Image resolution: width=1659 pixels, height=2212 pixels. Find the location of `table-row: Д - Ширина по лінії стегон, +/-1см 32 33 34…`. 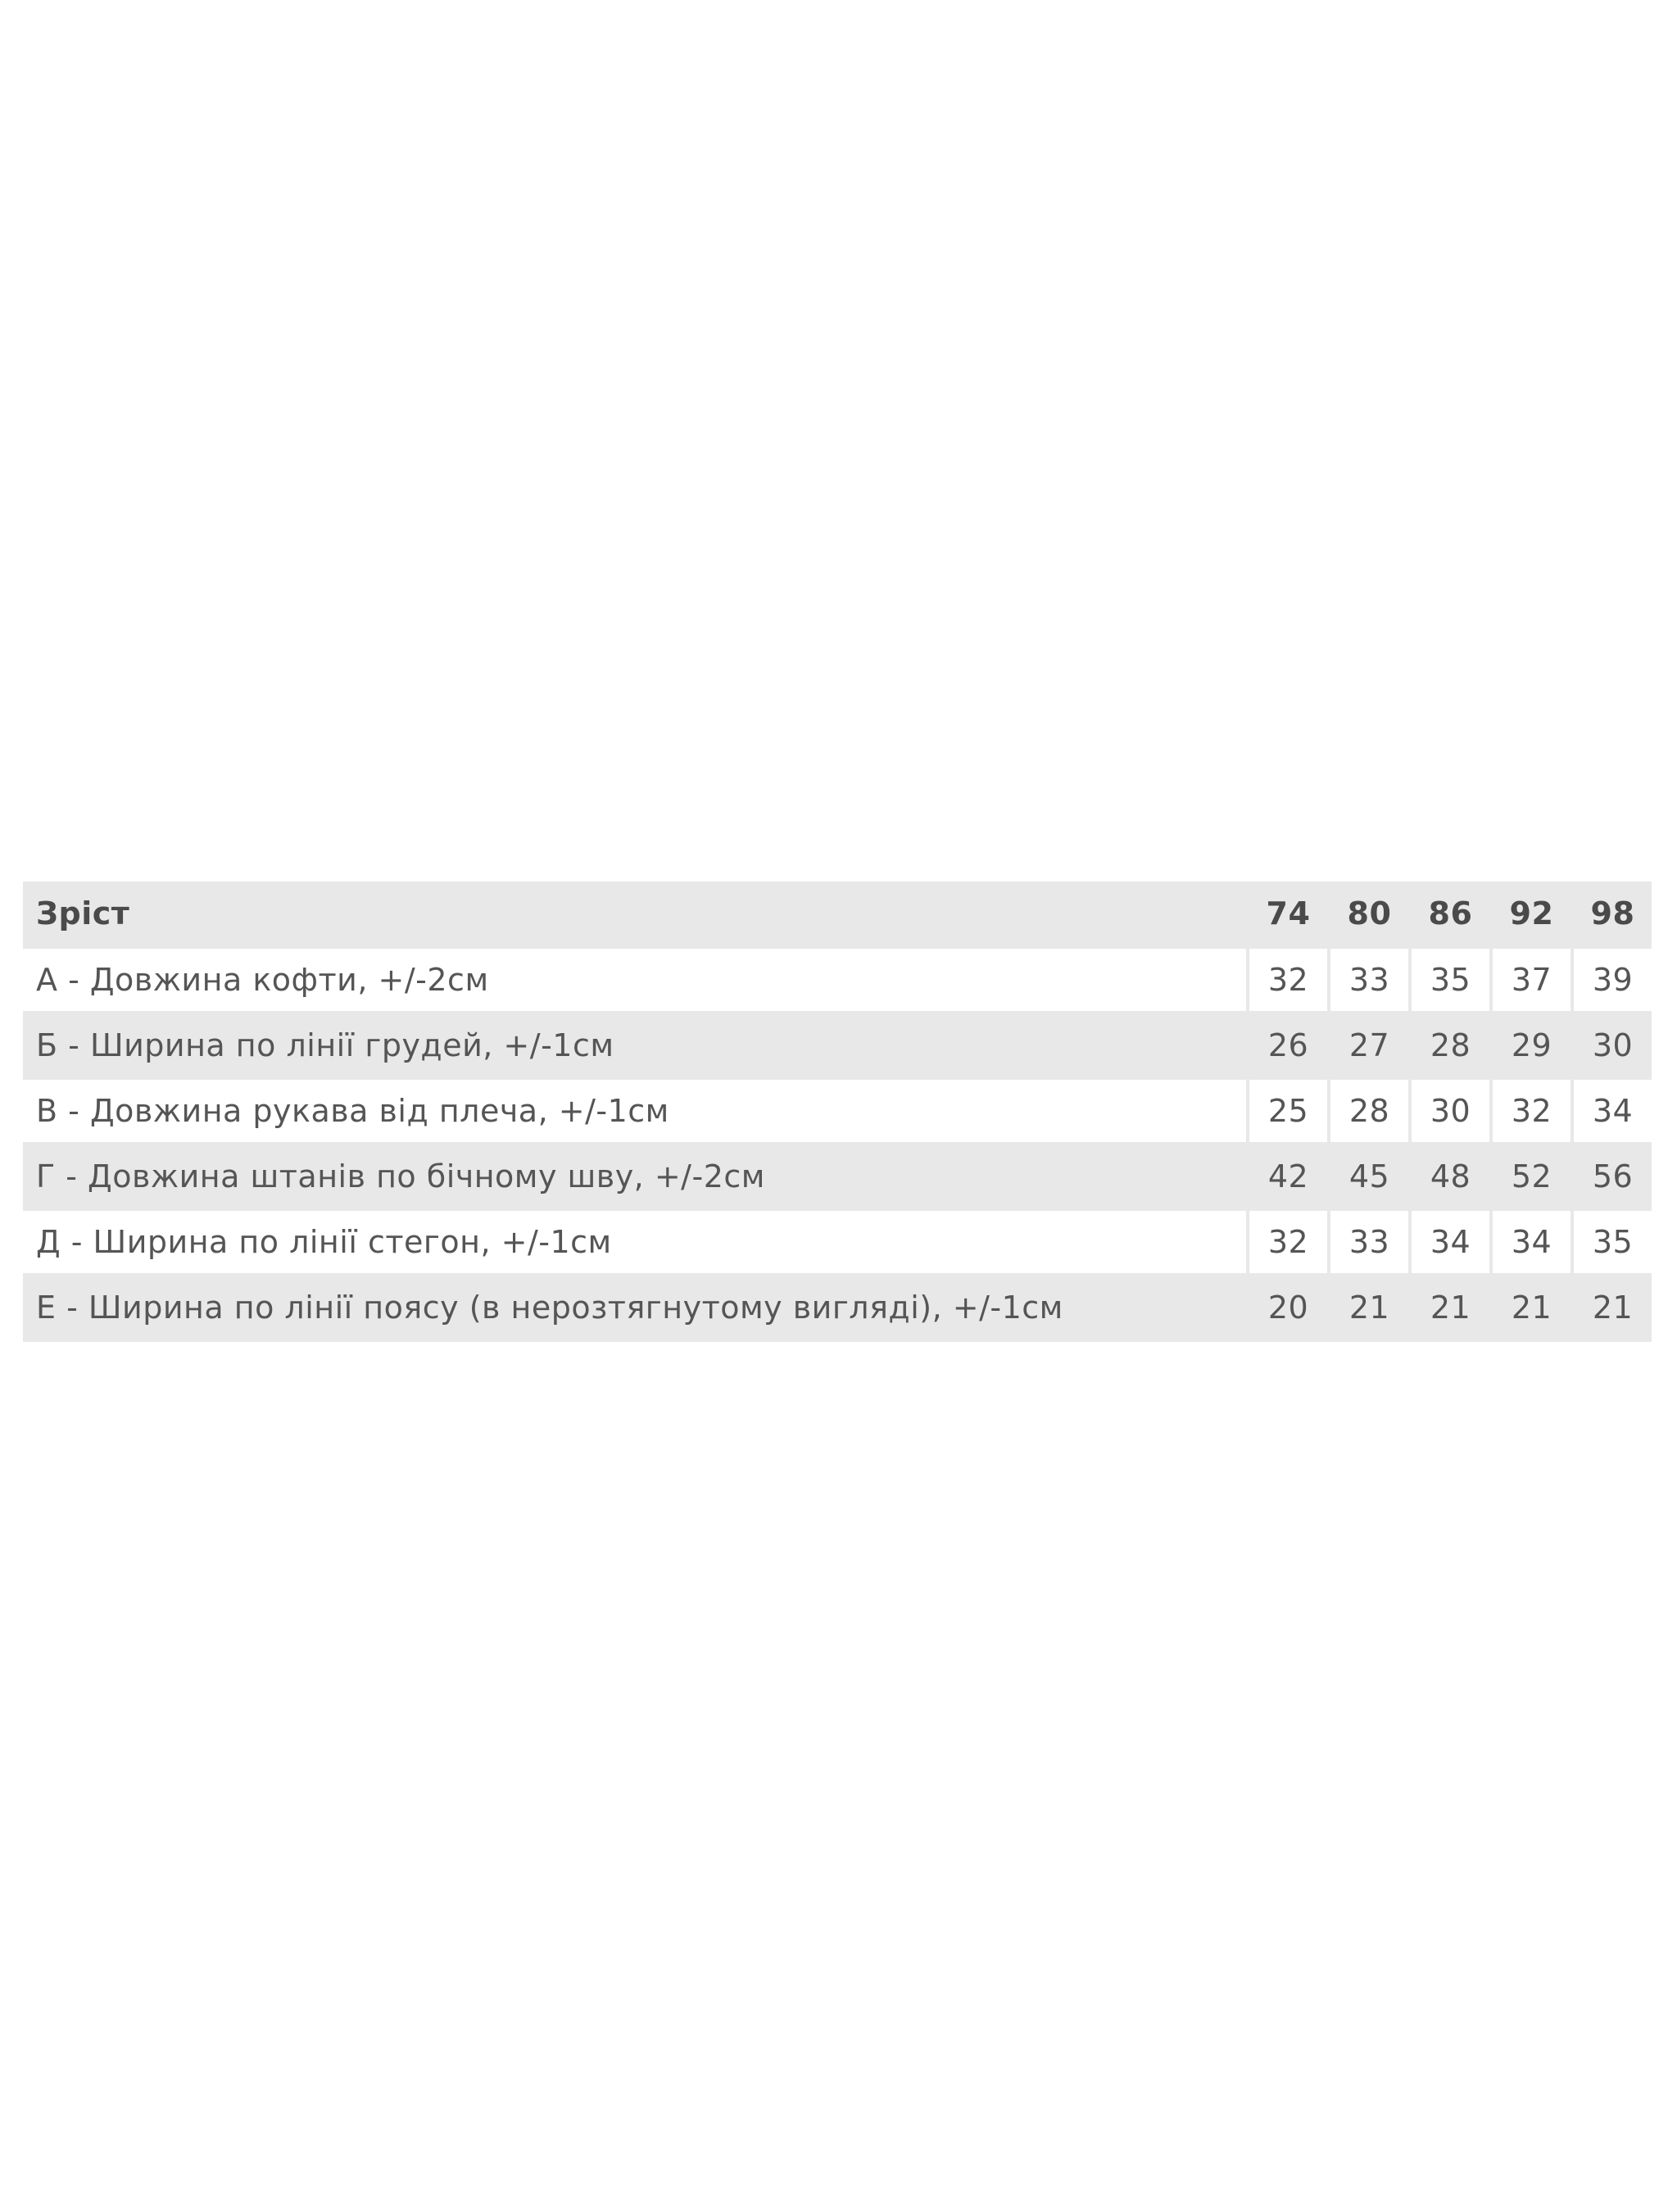

table-row: Д - Ширина по лінії стегон, +/-1см 32 33 34… is located at coordinates (837, 1242).